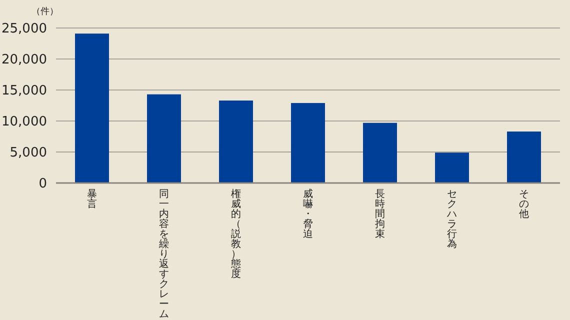 This screenshot has height=320, width=570. Describe the element at coordinates (24, 60) in the screenshot. I see `y-tick-label: 20,000` at that location.